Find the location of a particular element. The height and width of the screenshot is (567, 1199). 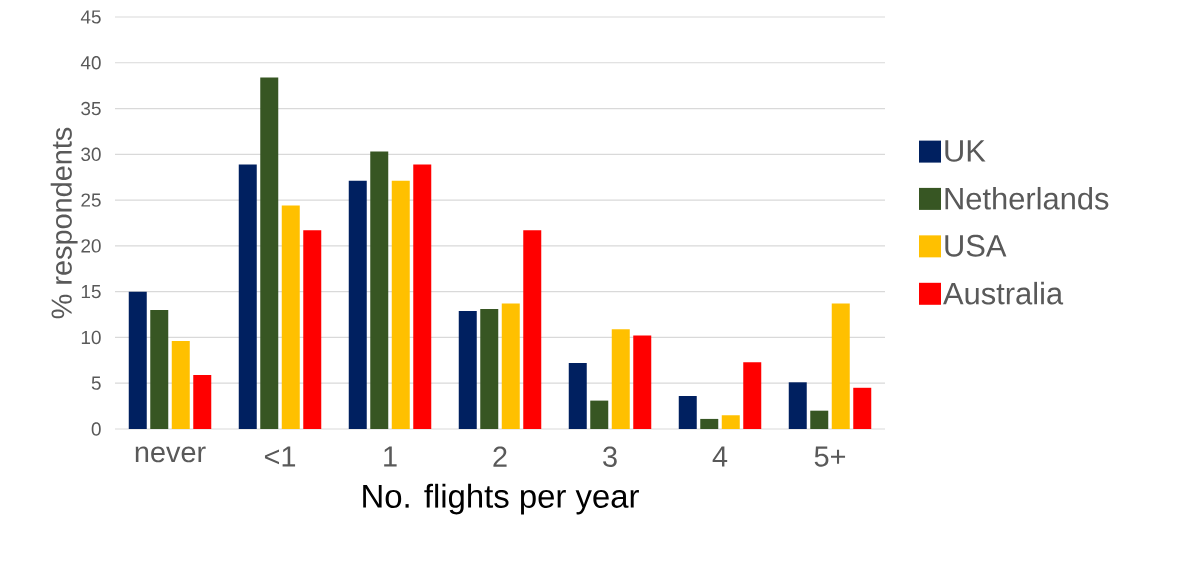

x-tick-label: 5+ is located at coordinates (830, 456).